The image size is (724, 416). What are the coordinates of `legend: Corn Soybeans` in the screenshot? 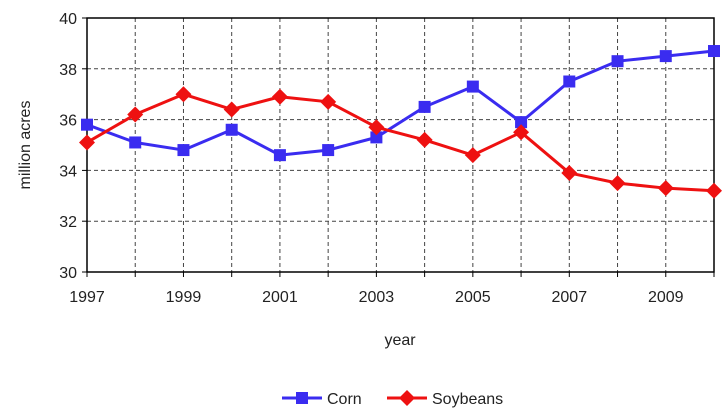 It's located at (392, 399).